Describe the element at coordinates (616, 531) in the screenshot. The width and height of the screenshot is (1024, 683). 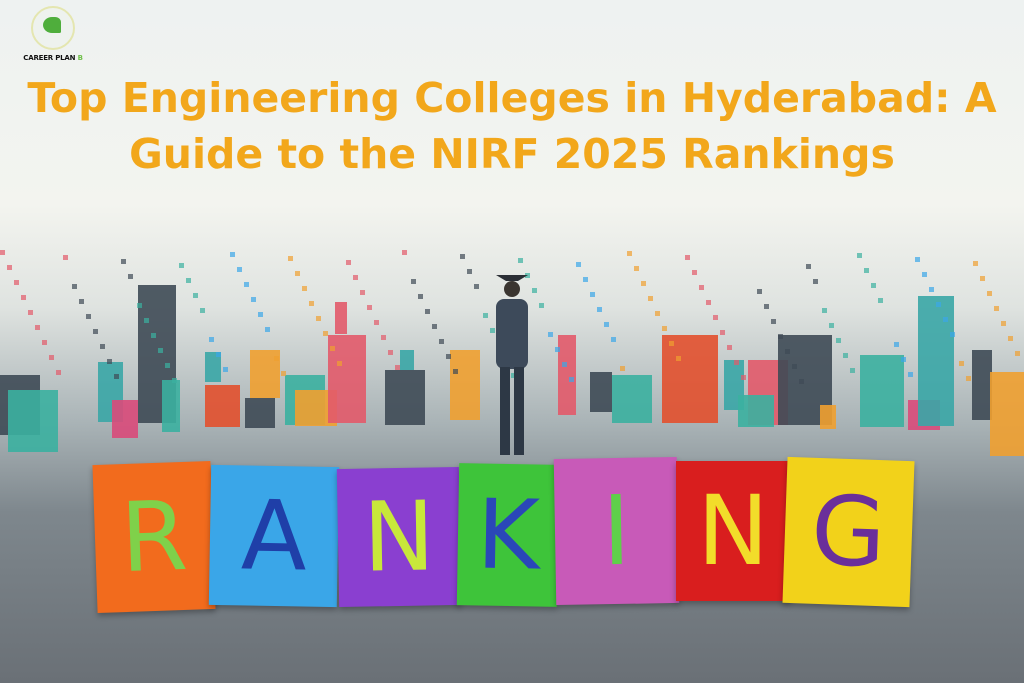
I see `tile-i: I` at that location.